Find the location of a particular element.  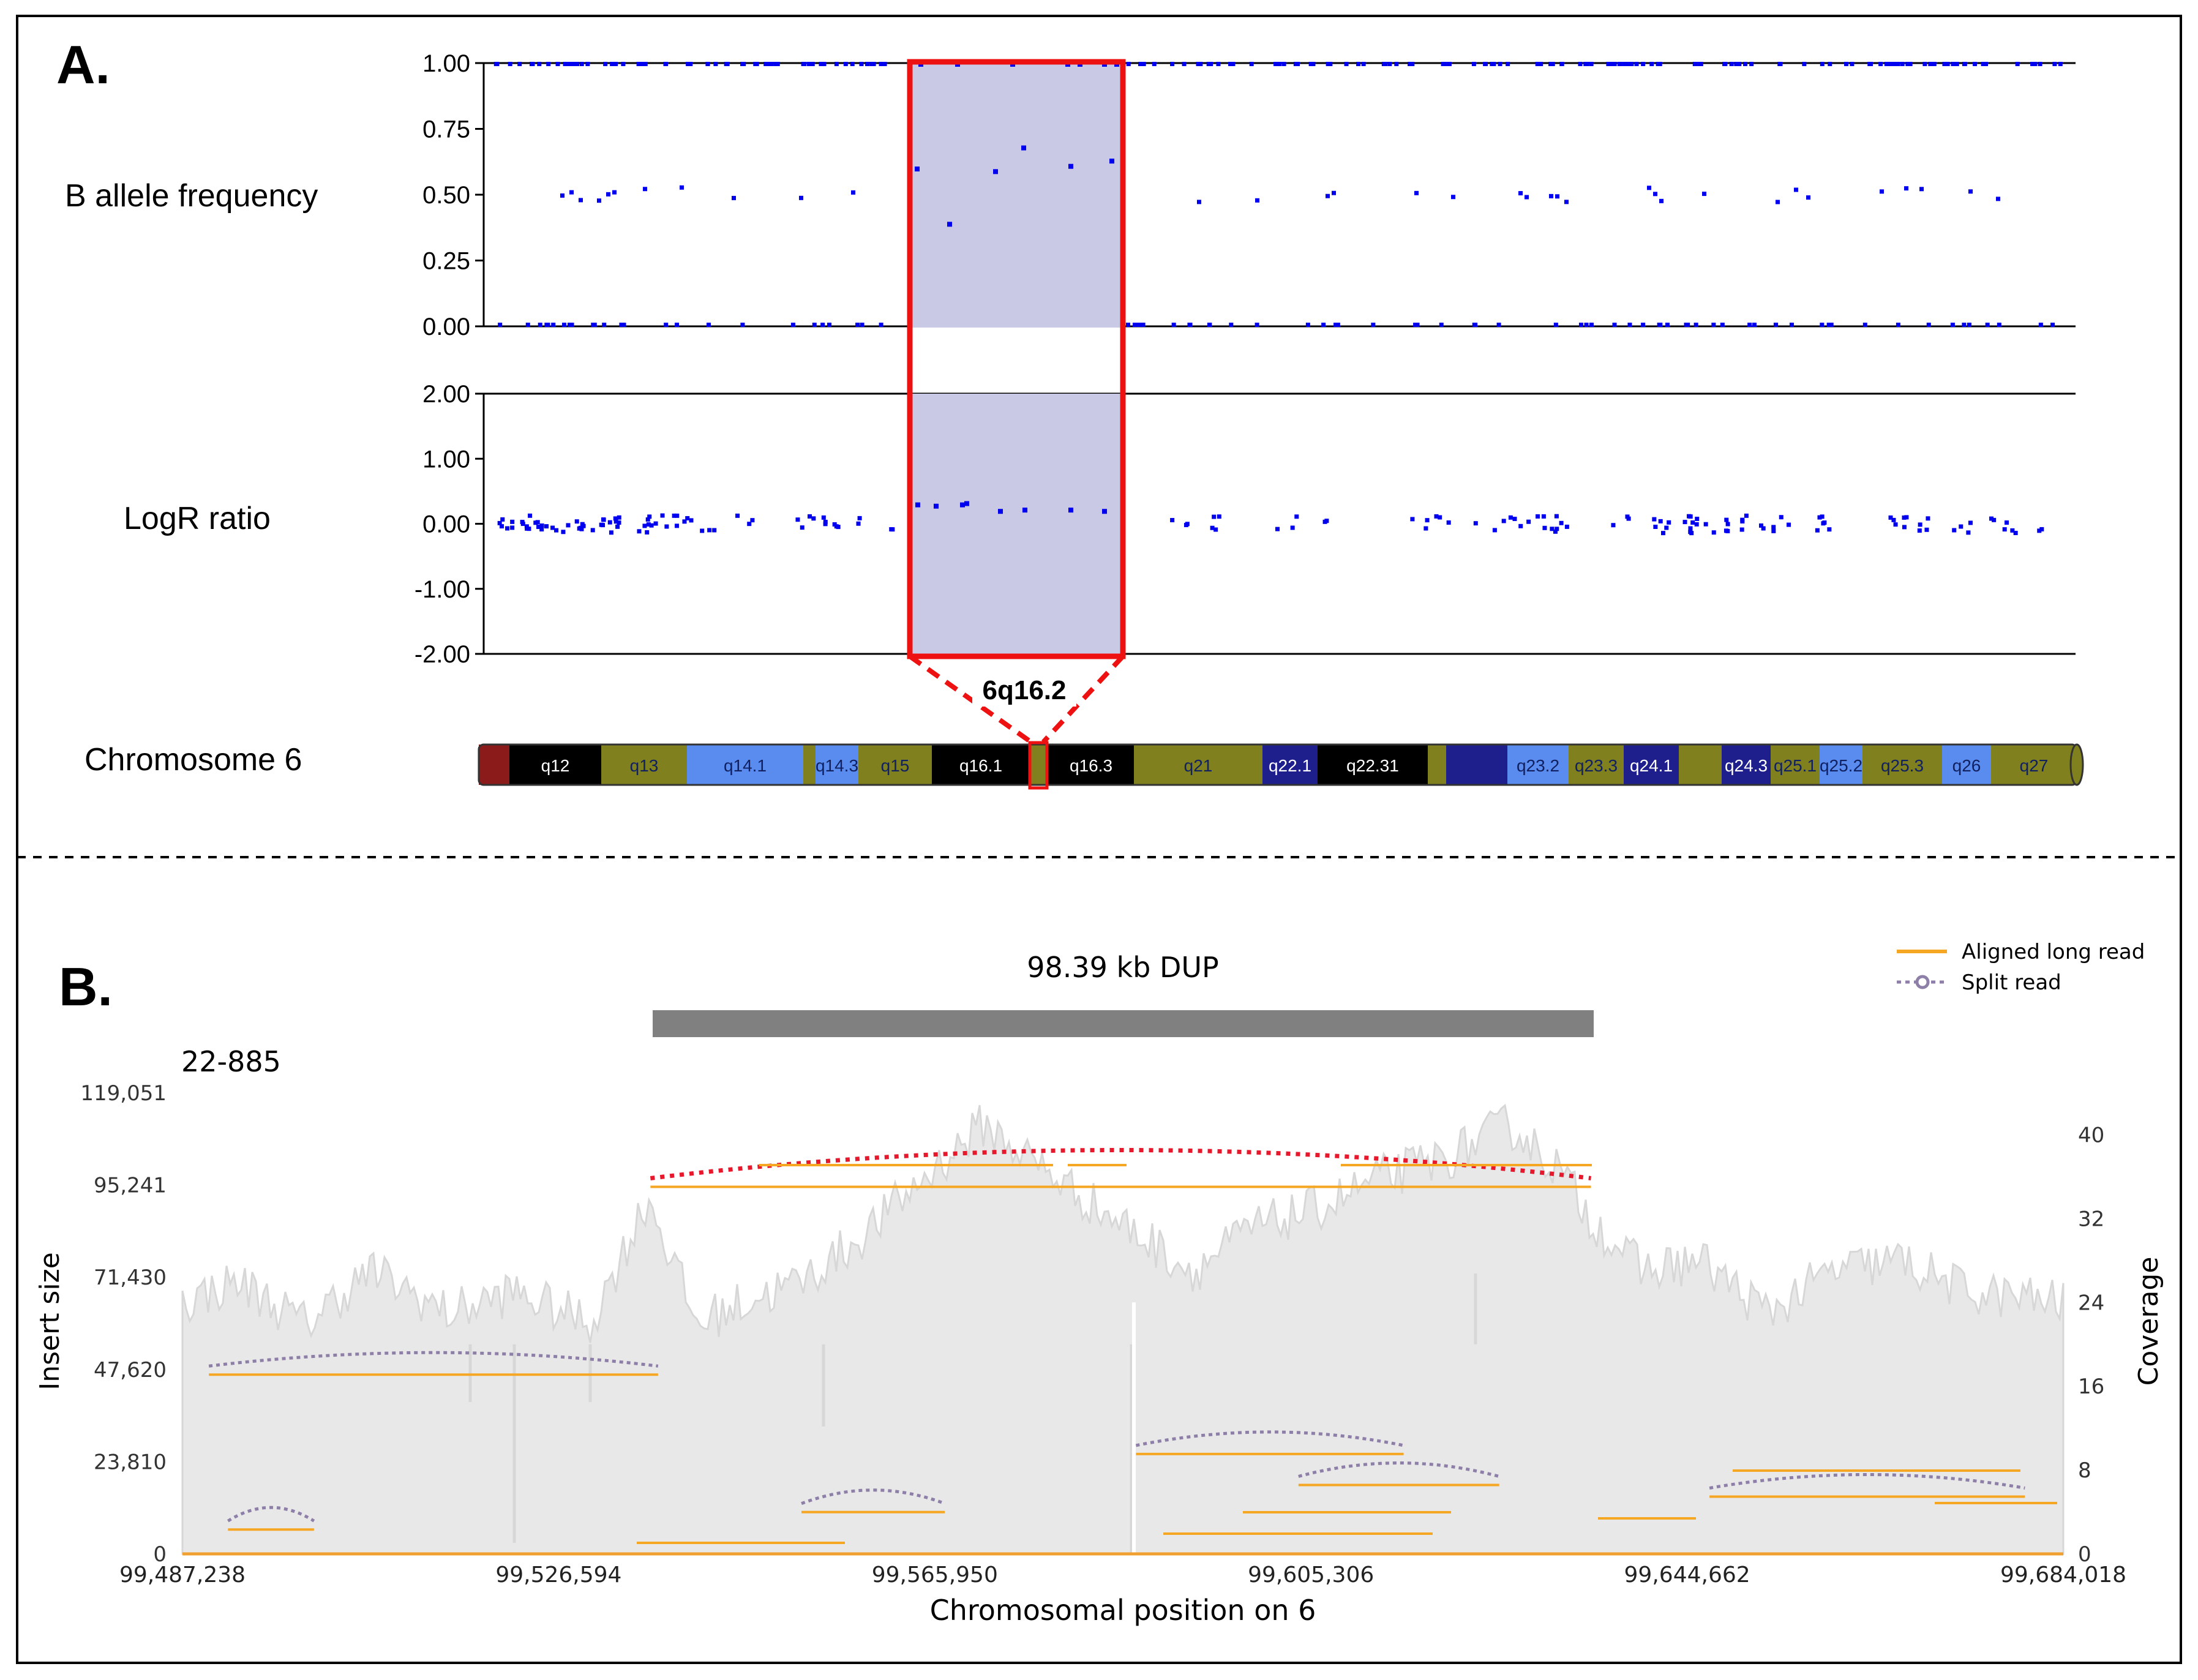

x-tick-label: 99,526,594 is located at coordinates (558, 1575).